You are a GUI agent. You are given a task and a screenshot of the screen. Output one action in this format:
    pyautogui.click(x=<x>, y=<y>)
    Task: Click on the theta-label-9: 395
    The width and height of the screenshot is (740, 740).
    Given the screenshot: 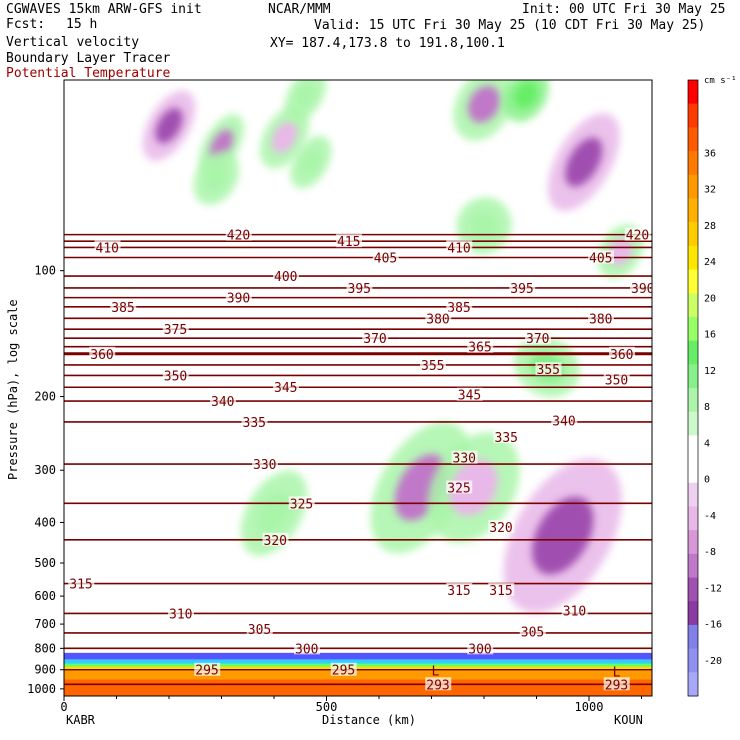 What is the action you would take?
    pyautogui.click(x=521, y=289)
    